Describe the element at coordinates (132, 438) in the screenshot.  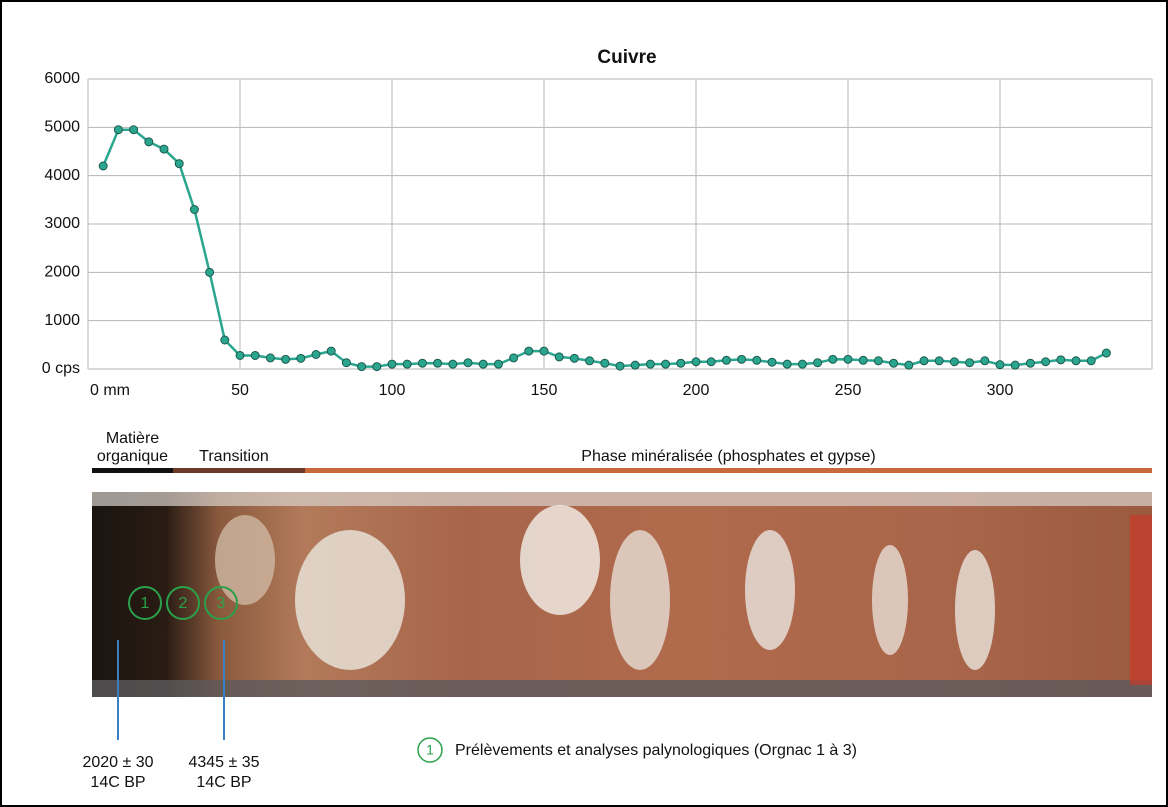
I see `zone-label: Matière` at that location.